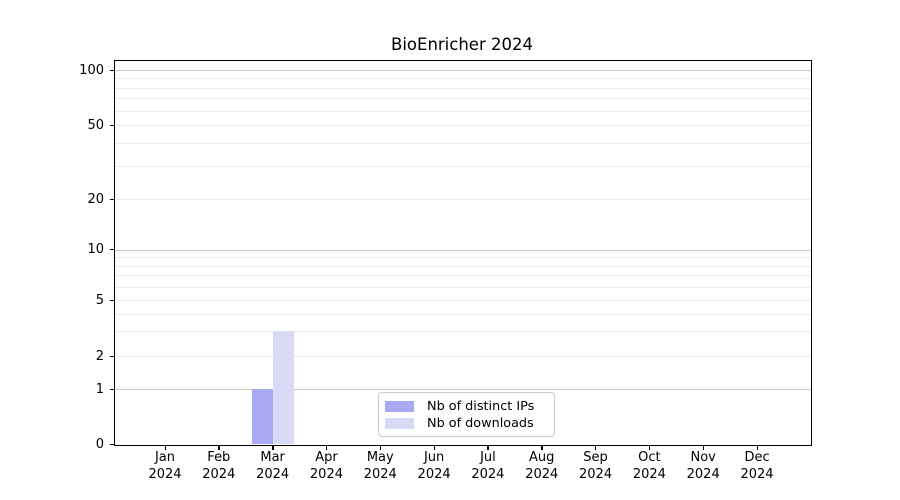 This screenshot has height=500, width=900. What do you see at coordinates (95, 249) in the screenshot?
I see `ytick-label-10: 10` at bounding box center [95, 249].